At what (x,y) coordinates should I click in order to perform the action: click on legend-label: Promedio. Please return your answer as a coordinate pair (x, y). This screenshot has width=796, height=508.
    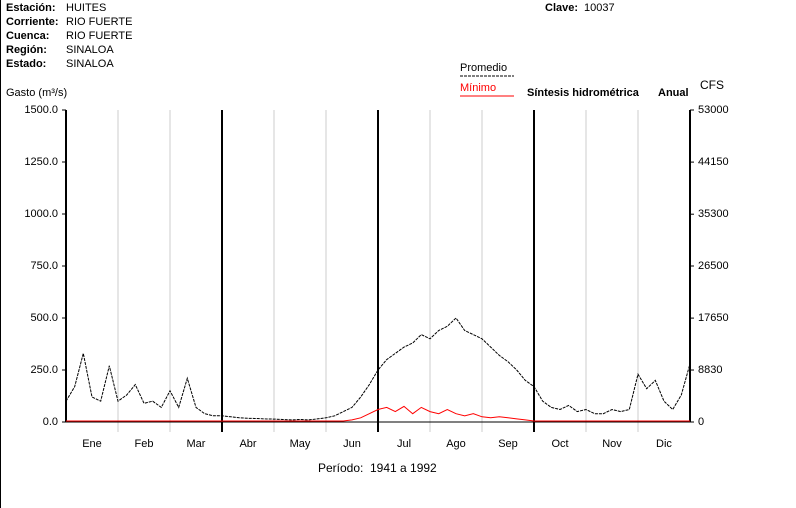
    Looking at the image, I should click on (483, 68).